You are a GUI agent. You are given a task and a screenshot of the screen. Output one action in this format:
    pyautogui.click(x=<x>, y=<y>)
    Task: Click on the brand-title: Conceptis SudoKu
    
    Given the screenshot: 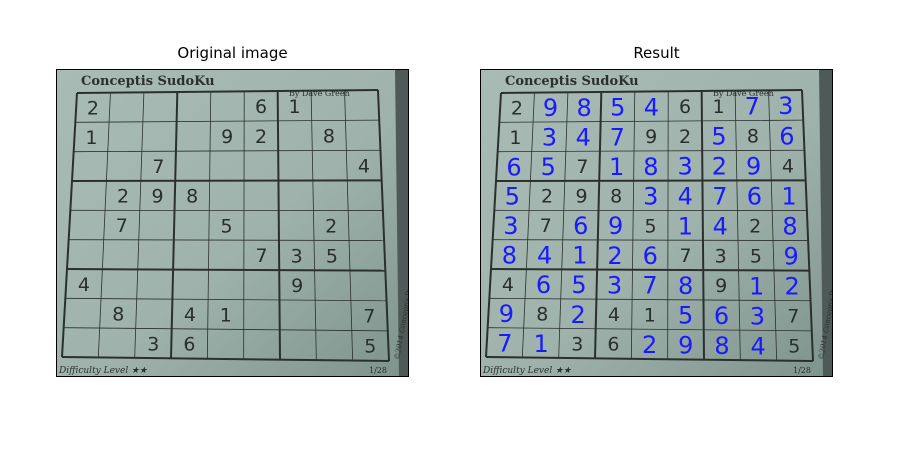 What is the action you would take?
    pyautogui.click(x=148, y=81)
    